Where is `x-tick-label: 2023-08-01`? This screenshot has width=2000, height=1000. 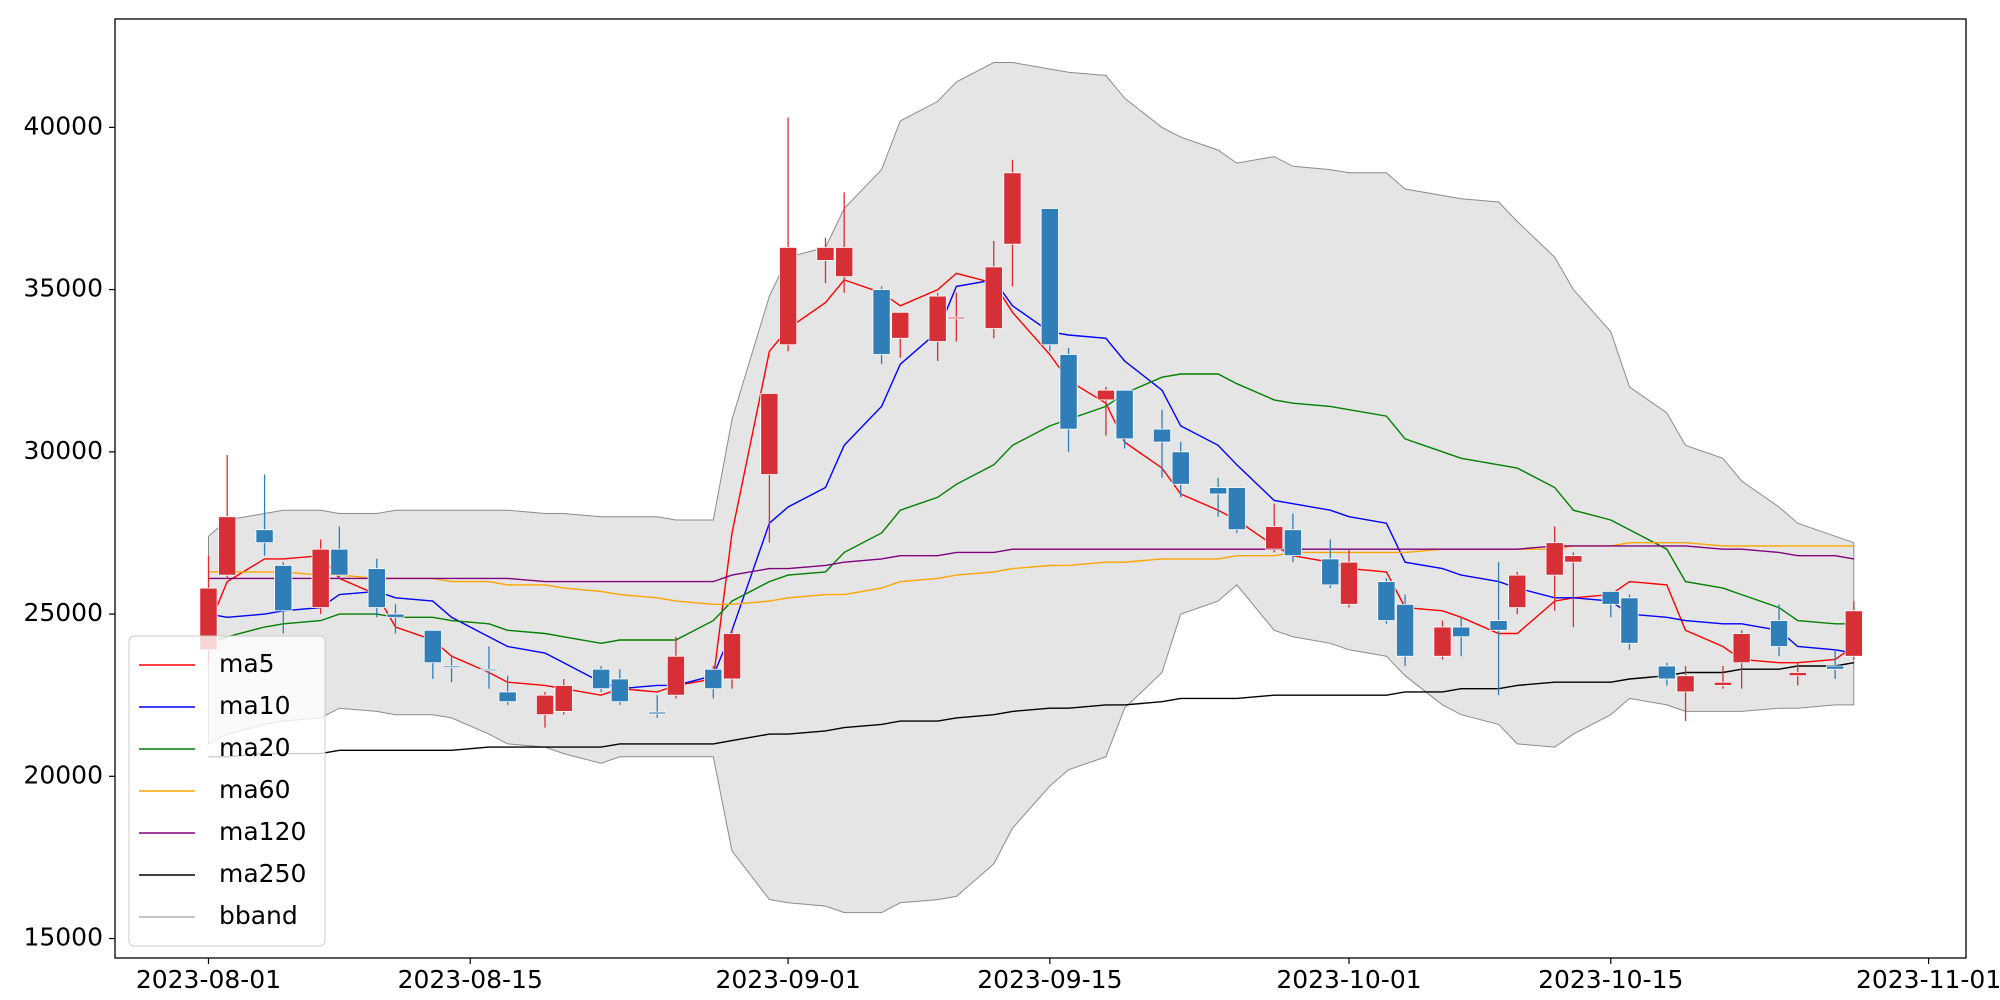
x-tick-label: 2023-08-01 is located at coordinates (208, 979).